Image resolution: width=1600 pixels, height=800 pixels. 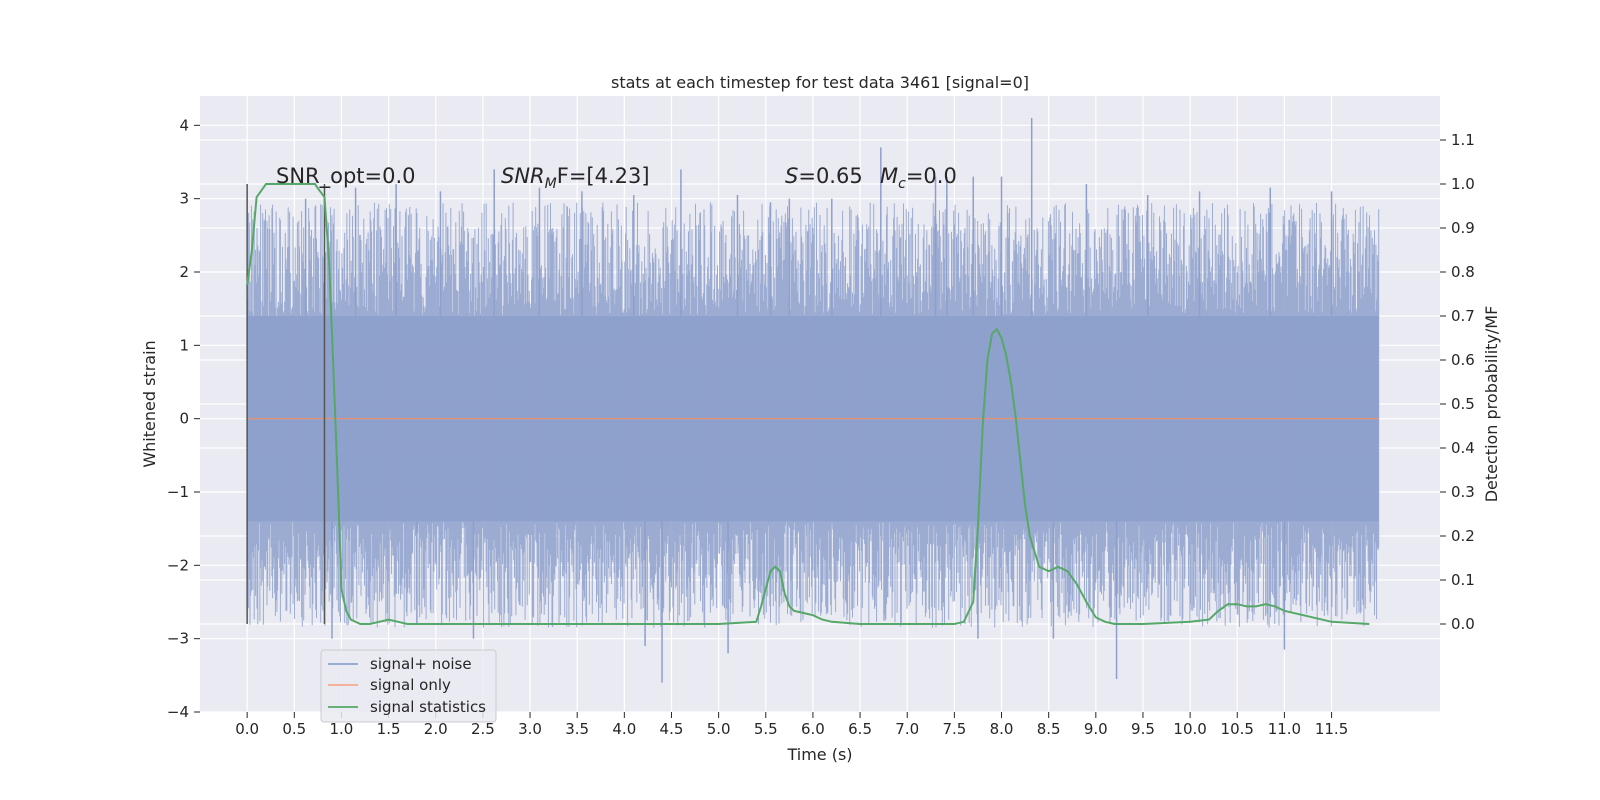 What do you see at coordinates (346, 176) in the screenshot?
I see `annotation-snr-opt: SNR_opt=0.0` at bounding box center [346, 176].